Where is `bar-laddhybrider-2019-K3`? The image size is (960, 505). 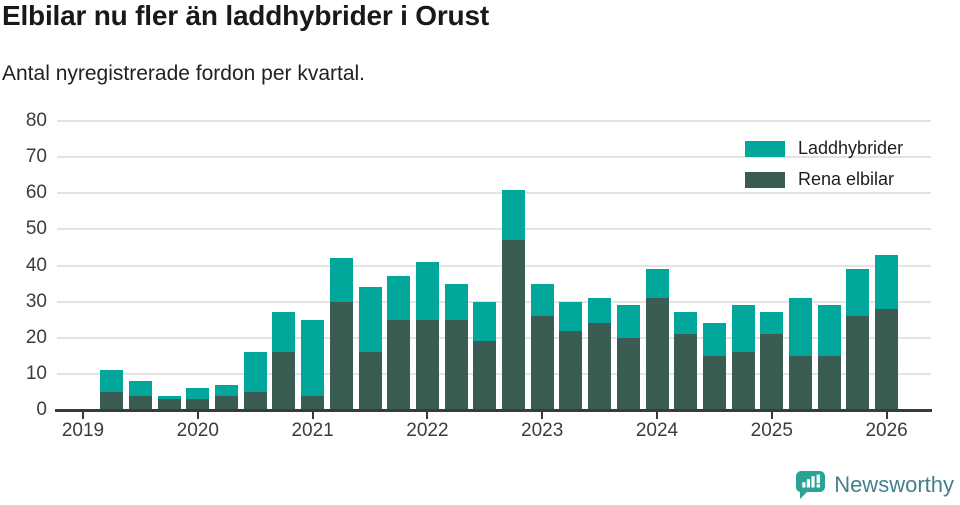
bar-laddhybrider-2019-K3 is located at coordinates (140, 388).